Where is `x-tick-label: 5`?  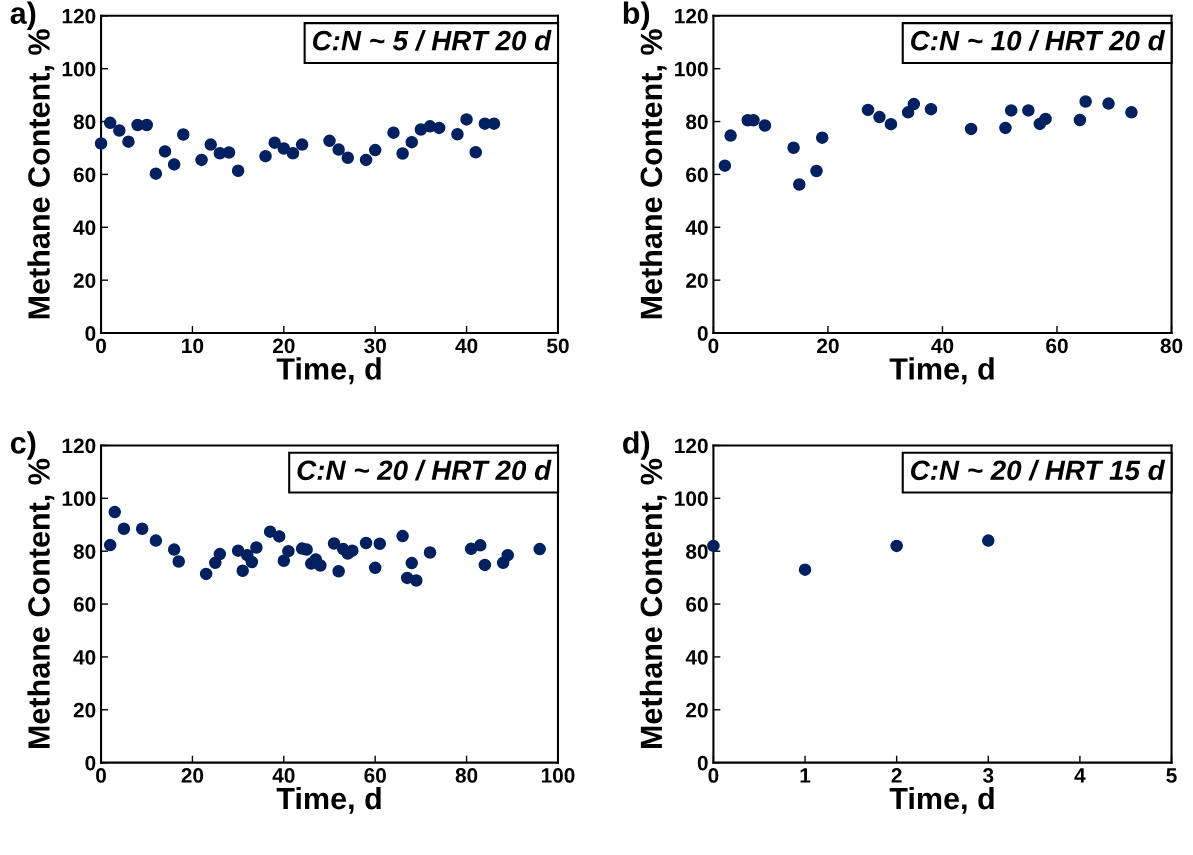 x-tick-label: 5 is located at coordinates (1171, 775).